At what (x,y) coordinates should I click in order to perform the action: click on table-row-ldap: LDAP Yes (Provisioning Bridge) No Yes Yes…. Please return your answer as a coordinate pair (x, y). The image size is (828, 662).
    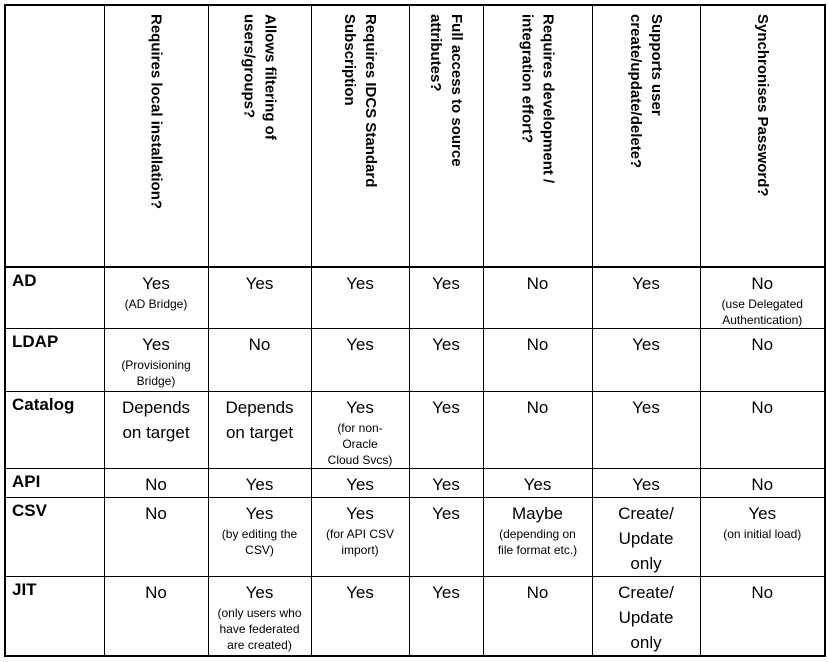
    Looking at the image, I should click on (415, 360).